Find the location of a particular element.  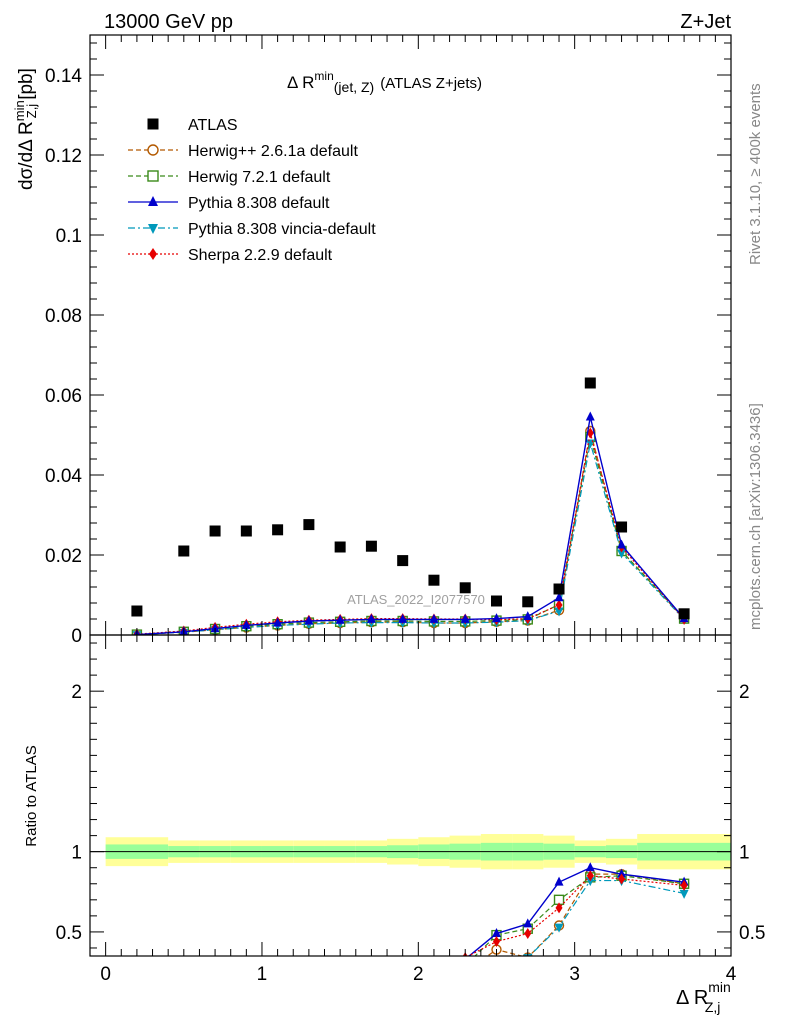

x-tick-label: 0 is located at coordinates (105, 974).